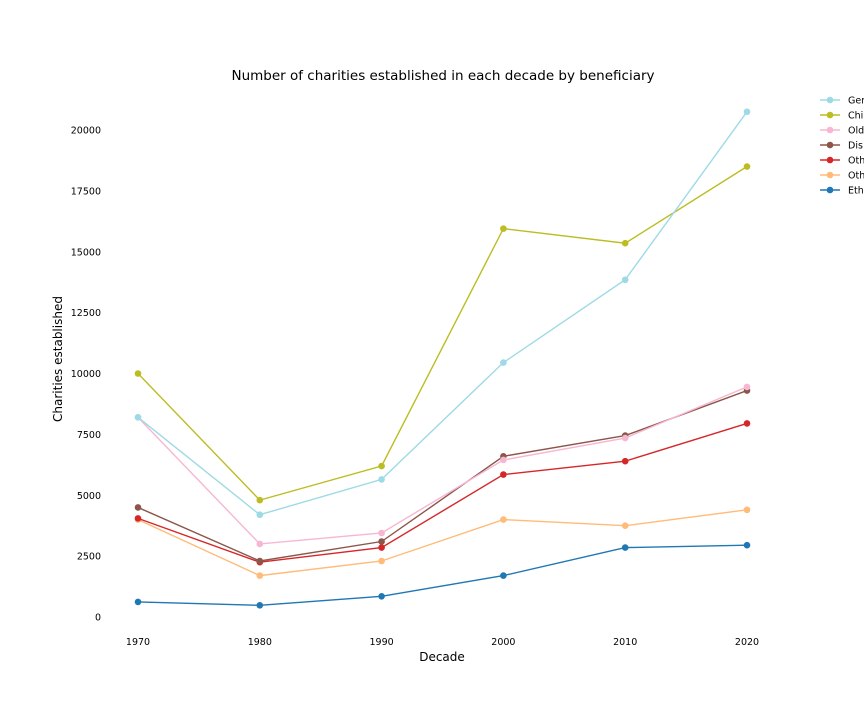  I want to click on x-tick-label: 1970, so click(138, 642).